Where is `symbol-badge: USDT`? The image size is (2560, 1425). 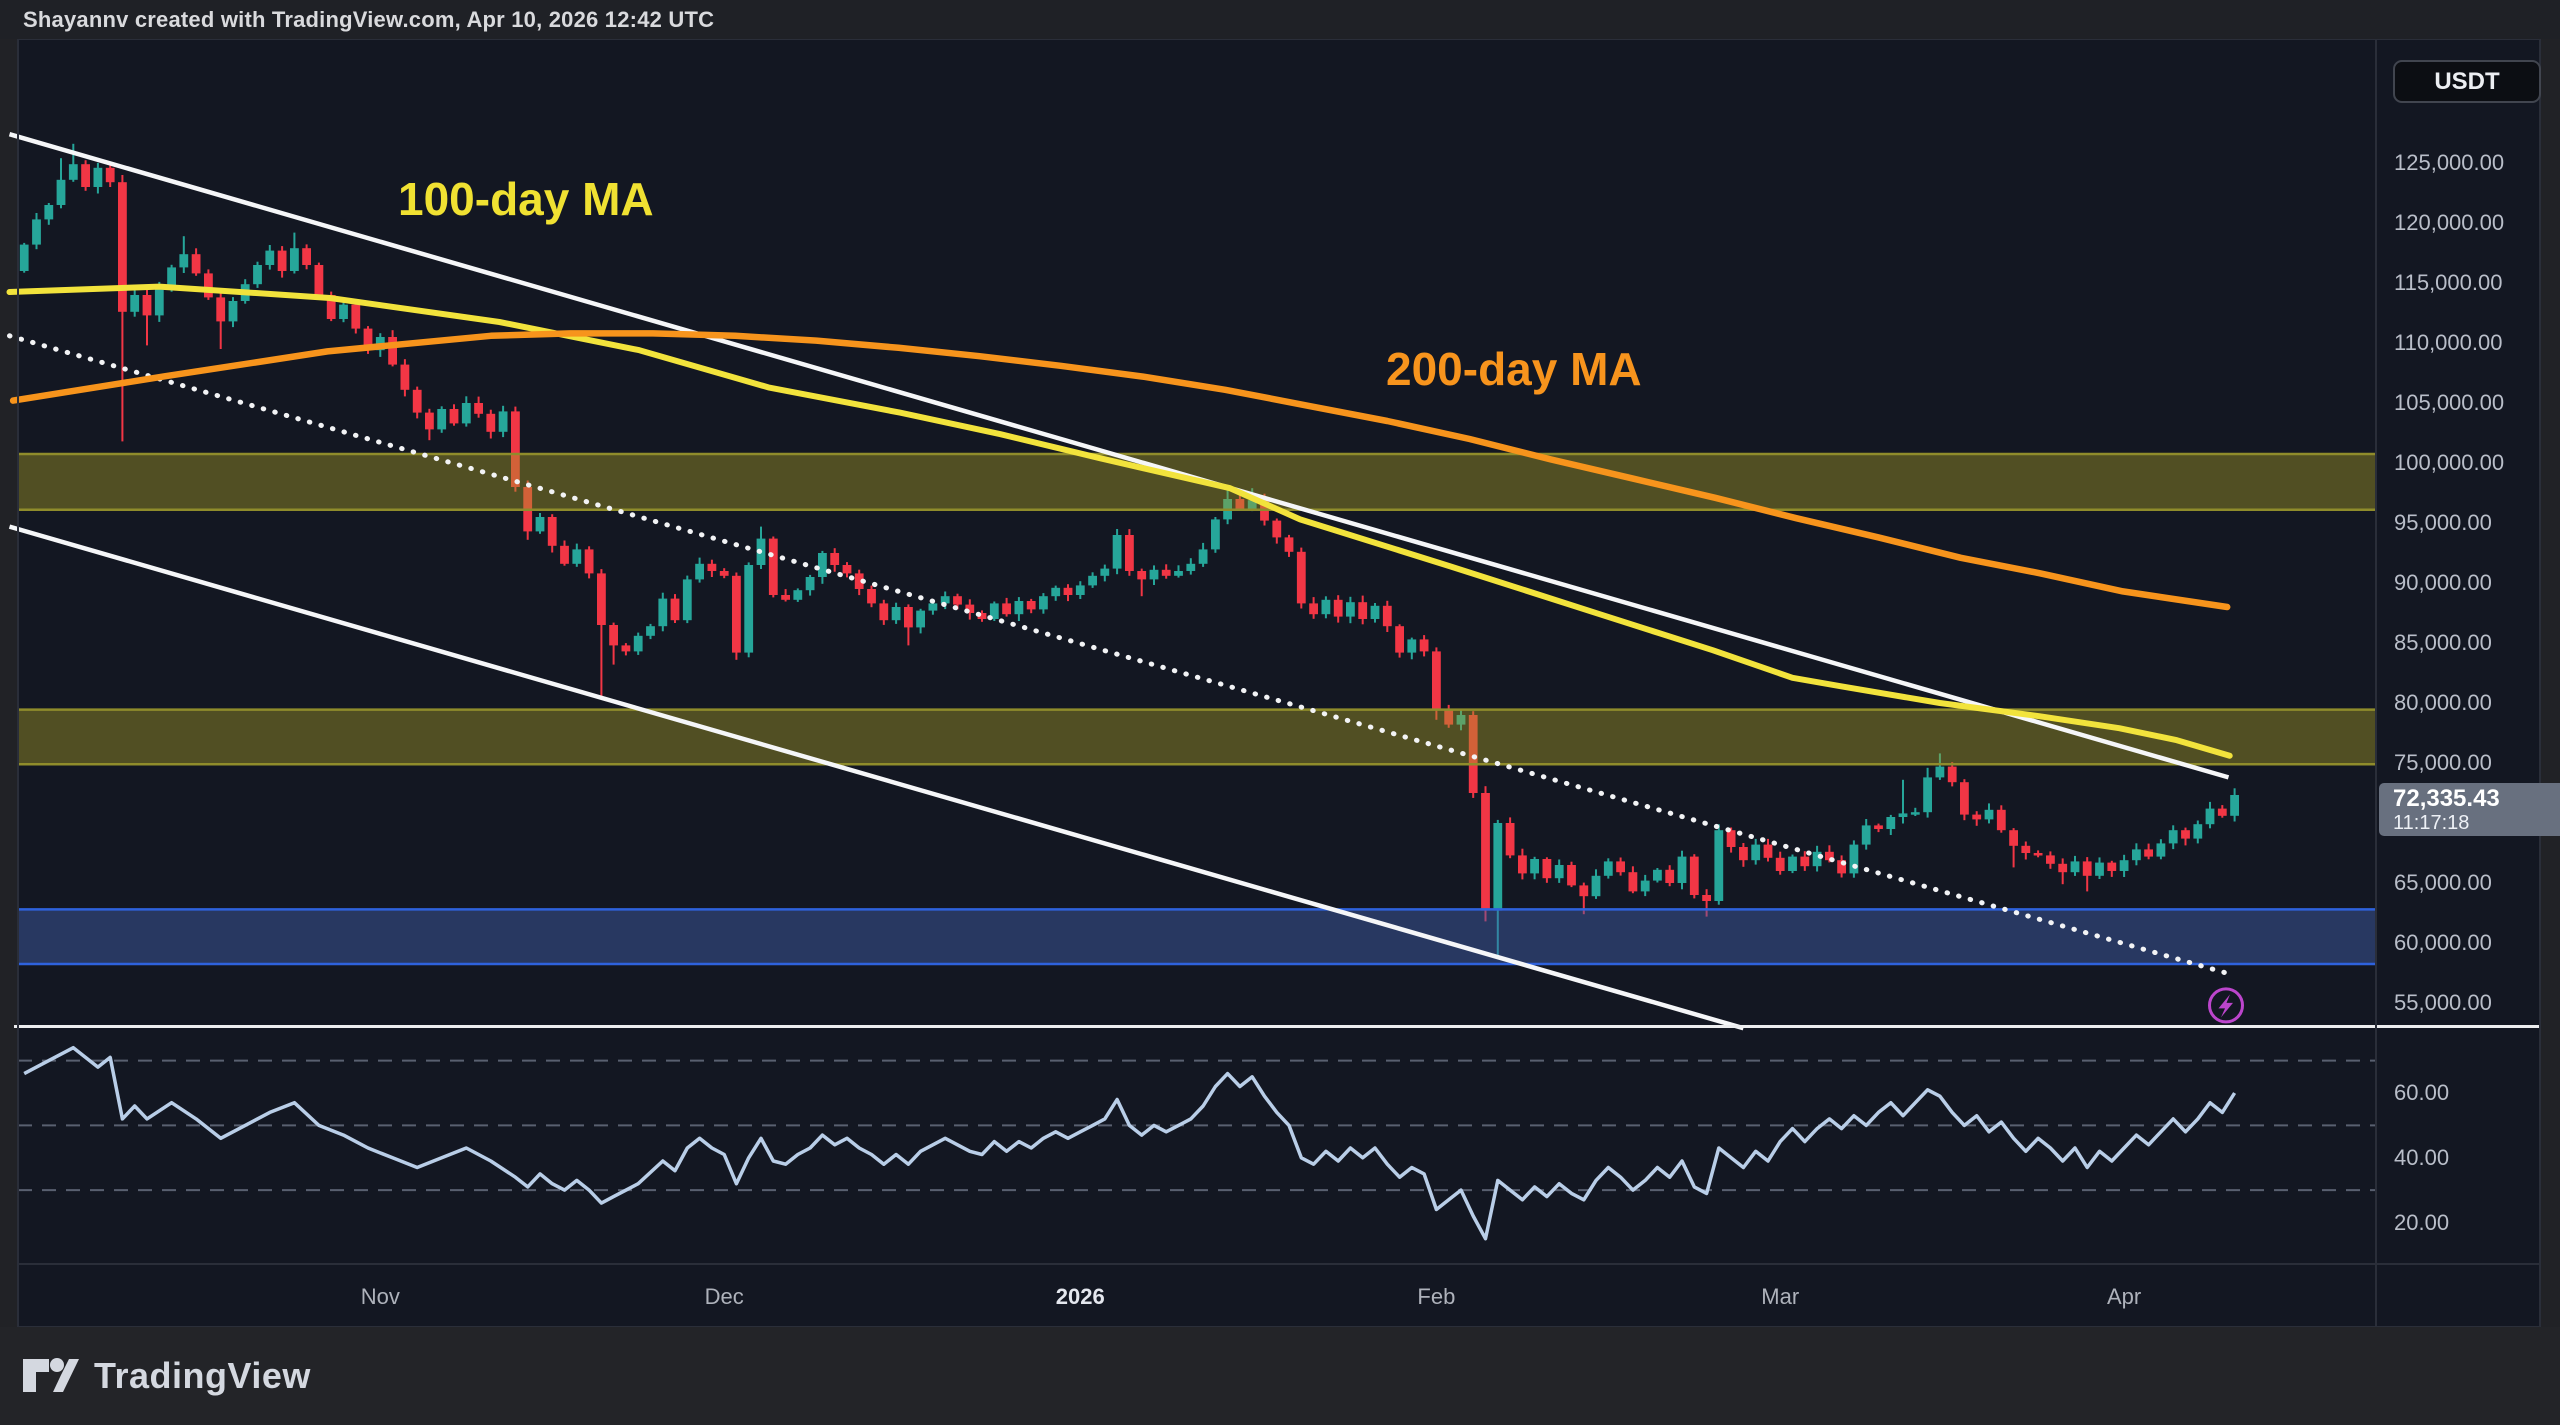 symbol-badge: USDT is located at coordinates (2467, 81).